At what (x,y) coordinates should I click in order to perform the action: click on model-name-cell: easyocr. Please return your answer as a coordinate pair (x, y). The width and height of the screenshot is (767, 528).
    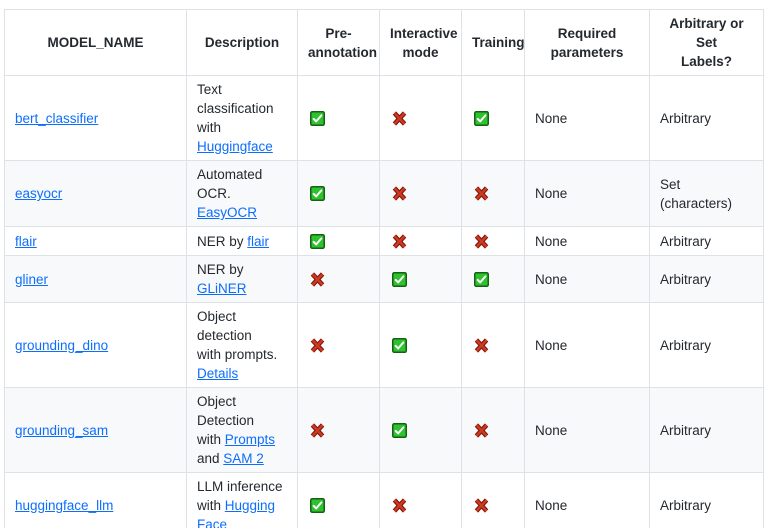
    Looking at the image, I should click on (95, 193).